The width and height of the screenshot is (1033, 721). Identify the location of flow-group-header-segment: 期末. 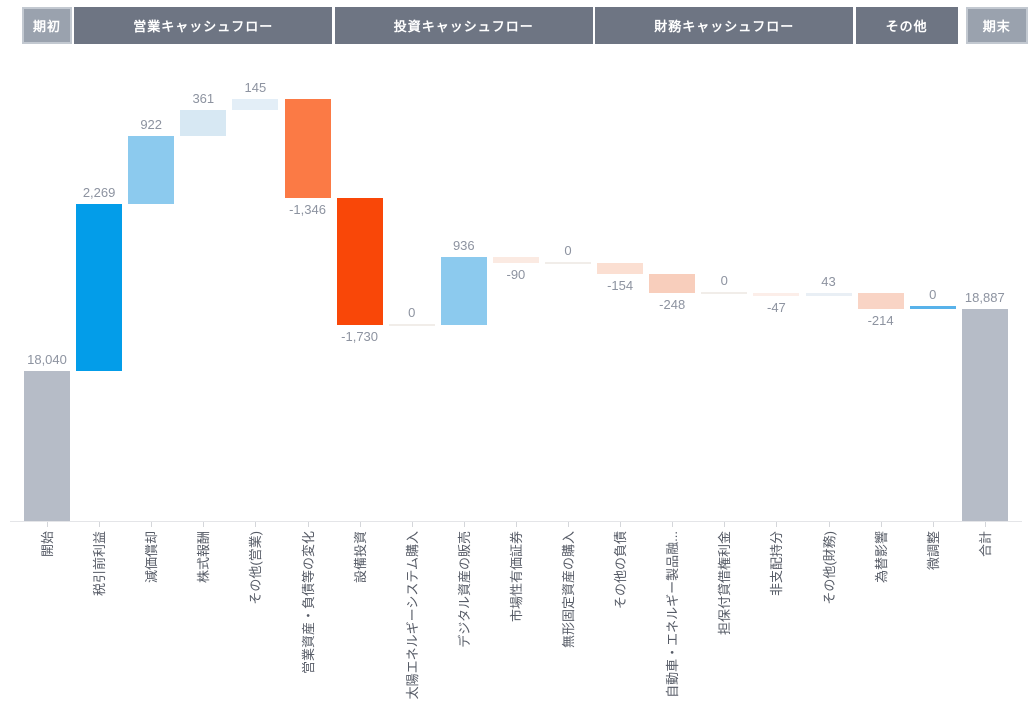
(996, 25).